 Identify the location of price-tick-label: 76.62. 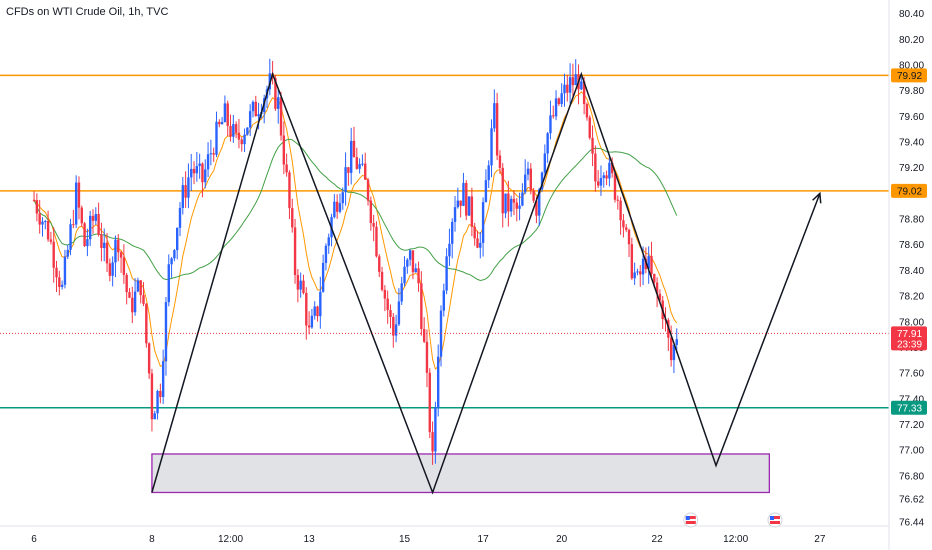
(911, 499).